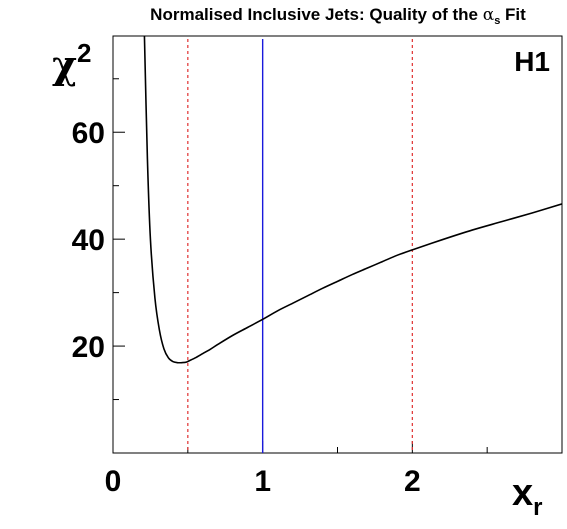 The image size is (567, 529). I want to click on chart-title-tail: Fit, so click(513, 14).